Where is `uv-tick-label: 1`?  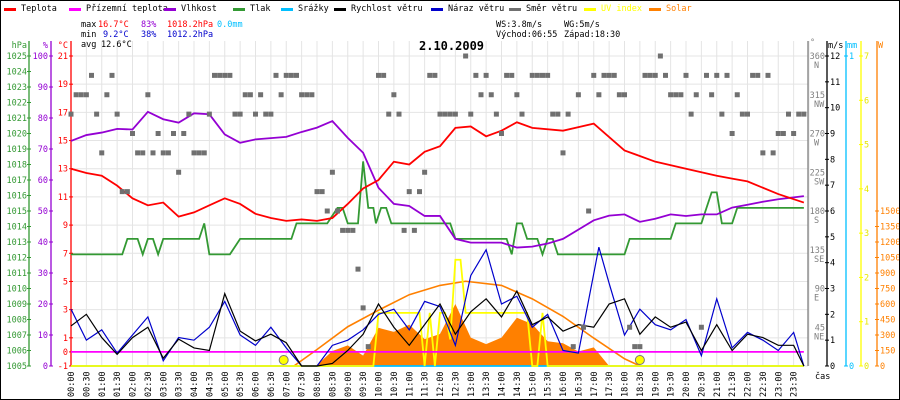 uv-tick-label: 1 is located at coordinates (866, 323).